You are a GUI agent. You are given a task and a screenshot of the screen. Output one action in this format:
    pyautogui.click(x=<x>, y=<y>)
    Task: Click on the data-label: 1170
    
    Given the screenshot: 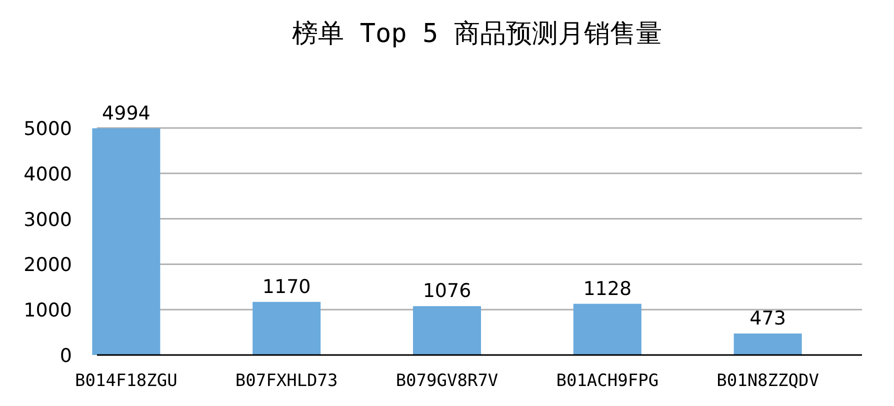 What is the action you would take?
    pyautogui.click(x=286, y=287)
    